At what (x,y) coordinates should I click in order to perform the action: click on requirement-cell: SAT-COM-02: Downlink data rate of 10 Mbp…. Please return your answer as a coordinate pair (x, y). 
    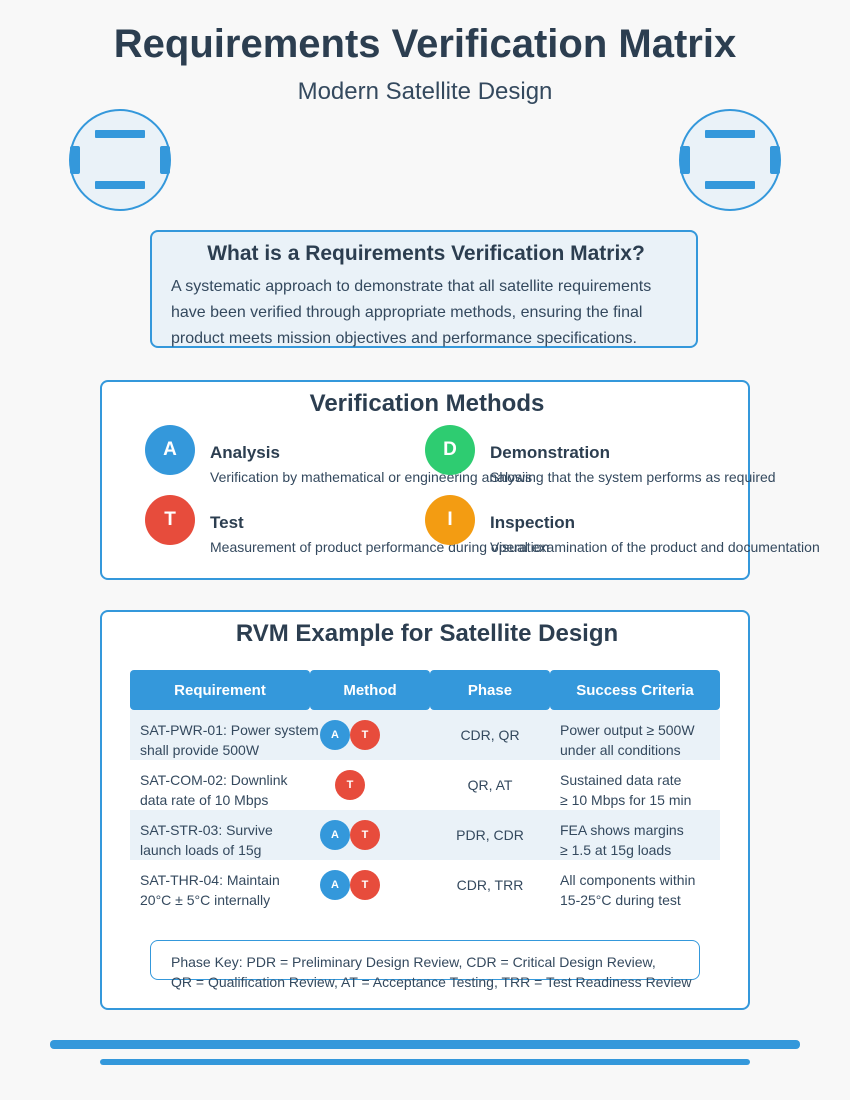
    Looking at the image, I should click on (214, 790).